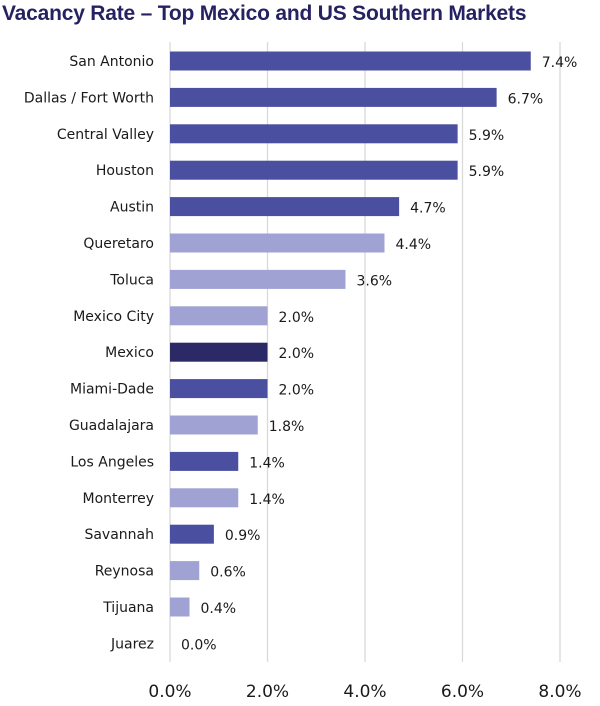  Describe the element at coordinates (111, 426) in the screenshot. I see `category-label: Guadalajara` at that location.